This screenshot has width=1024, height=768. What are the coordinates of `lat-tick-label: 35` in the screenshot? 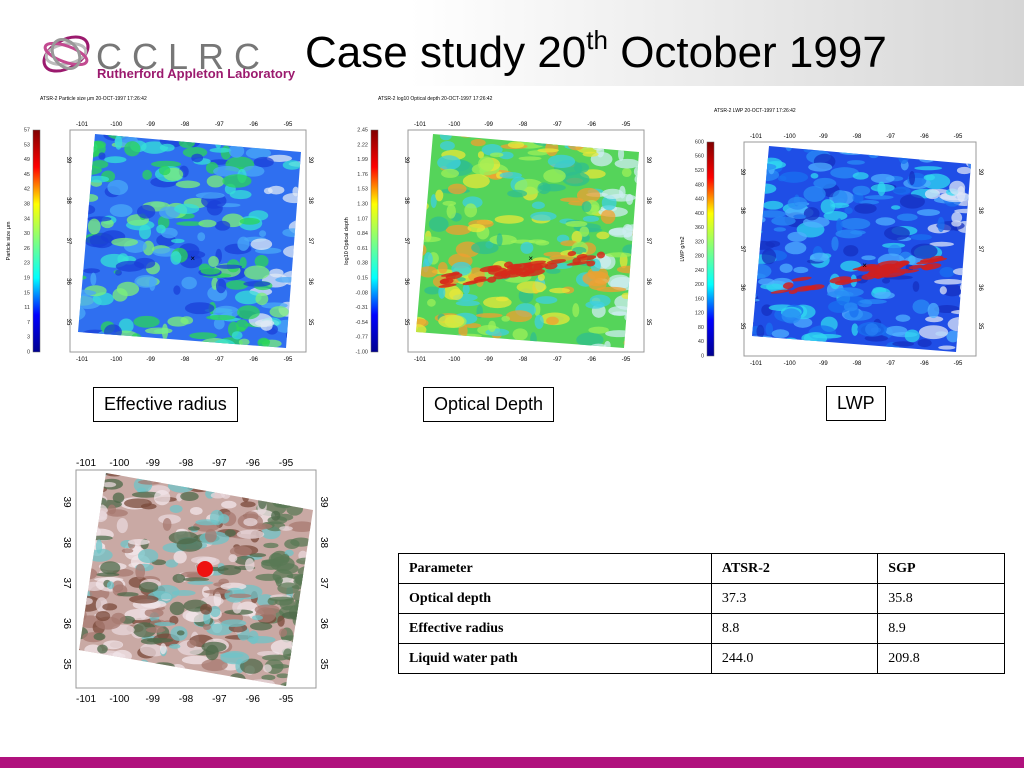 It's located at (66, 664).